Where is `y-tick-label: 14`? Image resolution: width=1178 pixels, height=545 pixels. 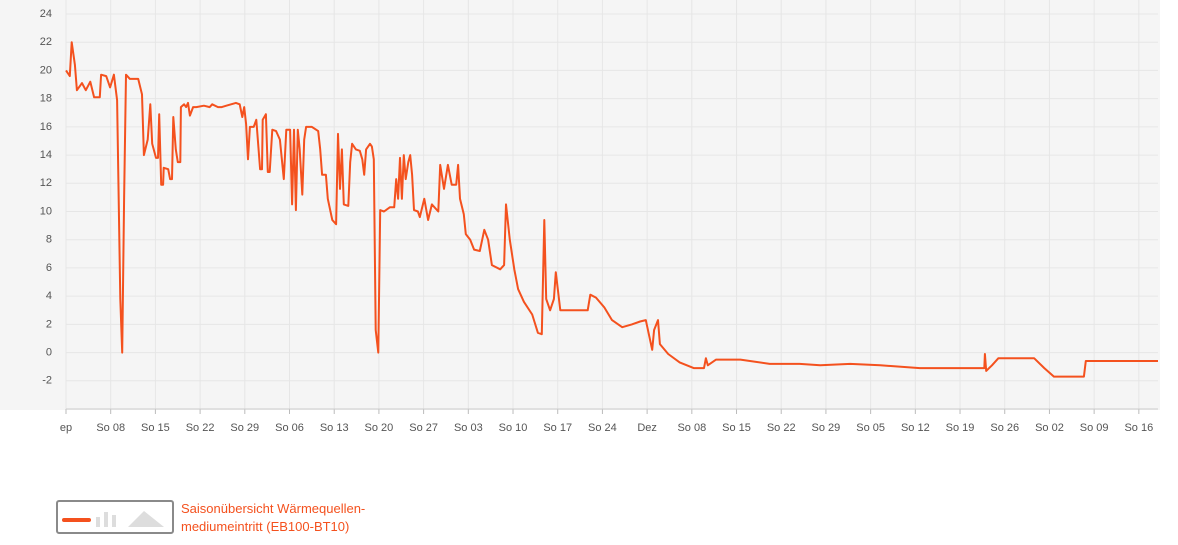
y-tick-label: 14 is located at coordinates (46, 155).